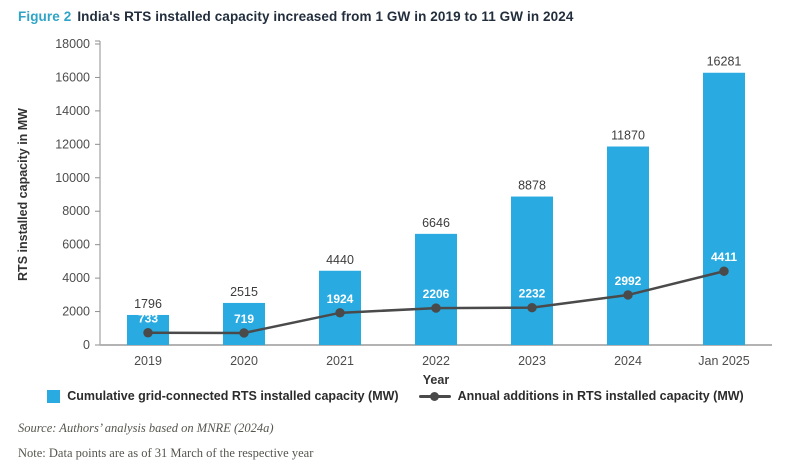 The height and width of the screenshot is (468, 791). Describe the element at coordinates (628, 245) in the screenshot. I see `bar-2024` at that location.